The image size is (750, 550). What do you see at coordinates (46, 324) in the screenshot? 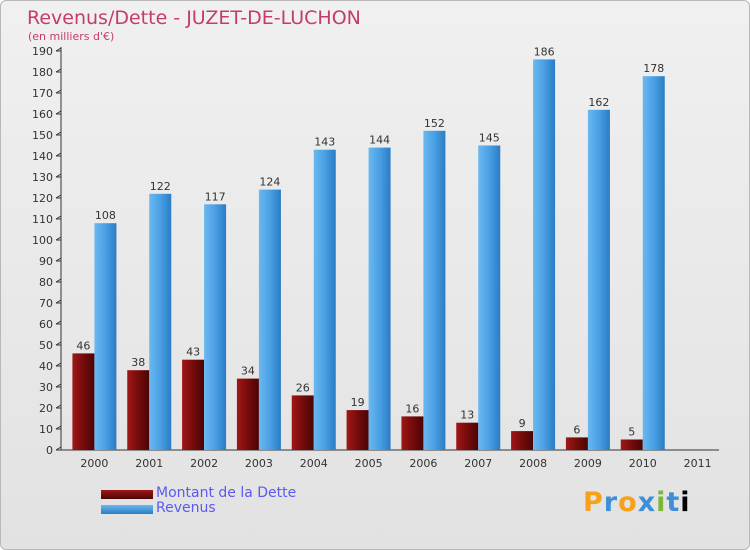
I see `y-tick-label: 60` at bounding box center [46, 324].